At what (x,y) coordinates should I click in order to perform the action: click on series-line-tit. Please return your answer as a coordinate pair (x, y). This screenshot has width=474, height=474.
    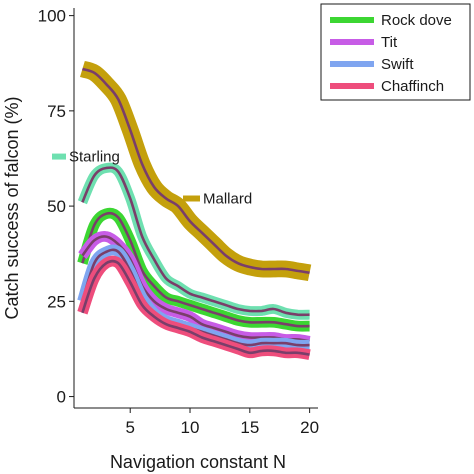
    Looking at the image, I should click on (195, 289).